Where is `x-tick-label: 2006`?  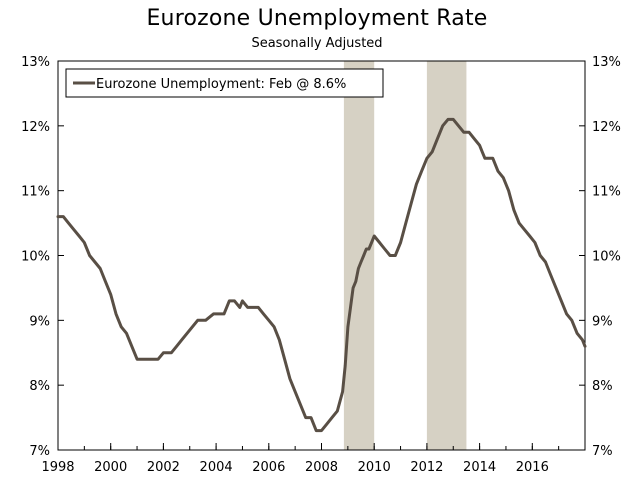 x-tick-label: 2006 is located at coordinates (268, 467).